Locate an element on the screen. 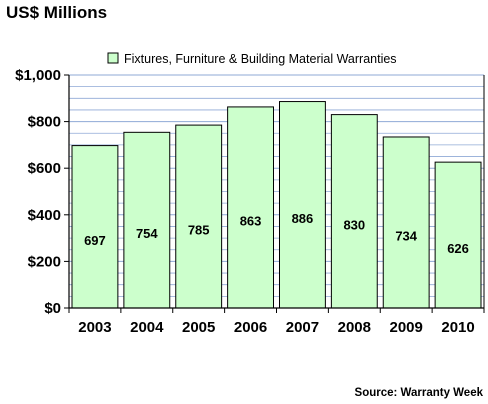 This screenshot has width=488, height=404. bar-2010 is located at coordinates (458, 235).